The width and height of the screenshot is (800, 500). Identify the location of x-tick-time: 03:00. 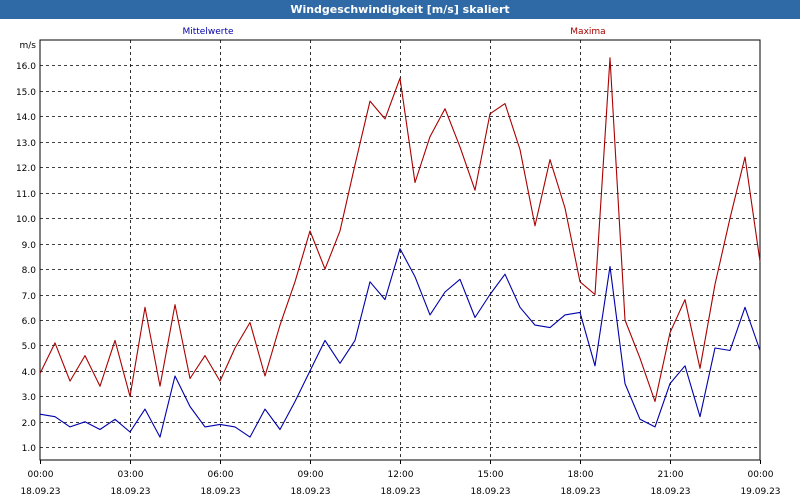
(131, 475).